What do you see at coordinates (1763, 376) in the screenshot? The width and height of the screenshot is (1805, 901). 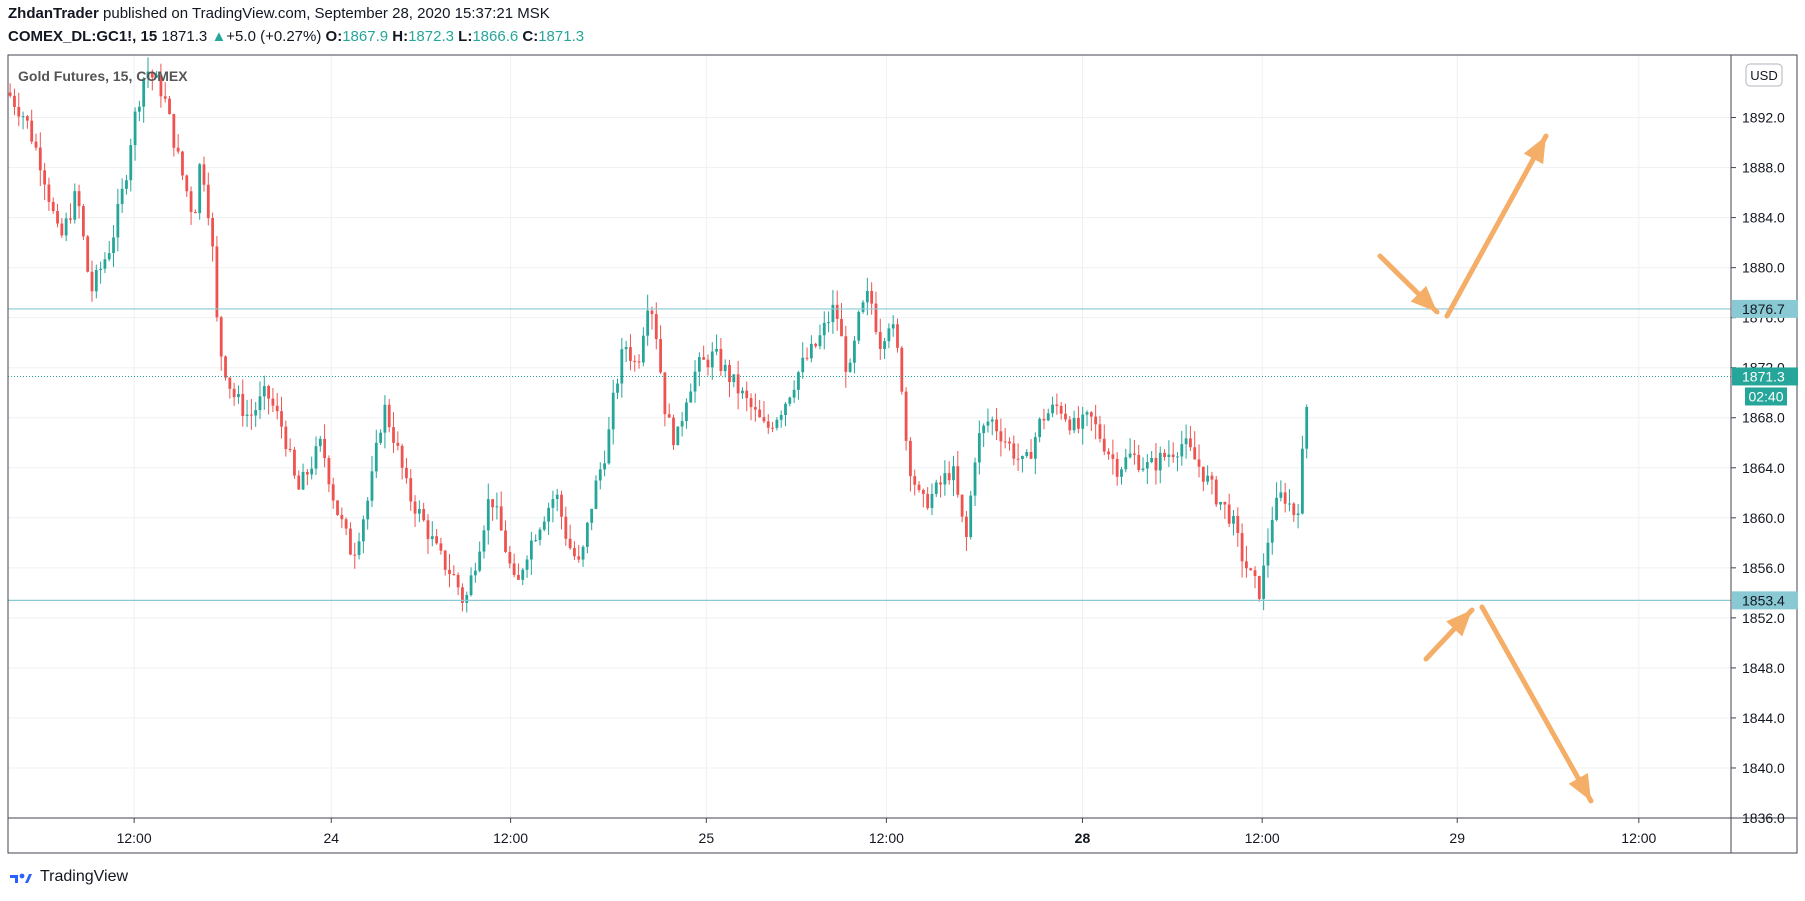 I see `last-price-tag-label: 1871.3` at bounding box center [1763, 376].